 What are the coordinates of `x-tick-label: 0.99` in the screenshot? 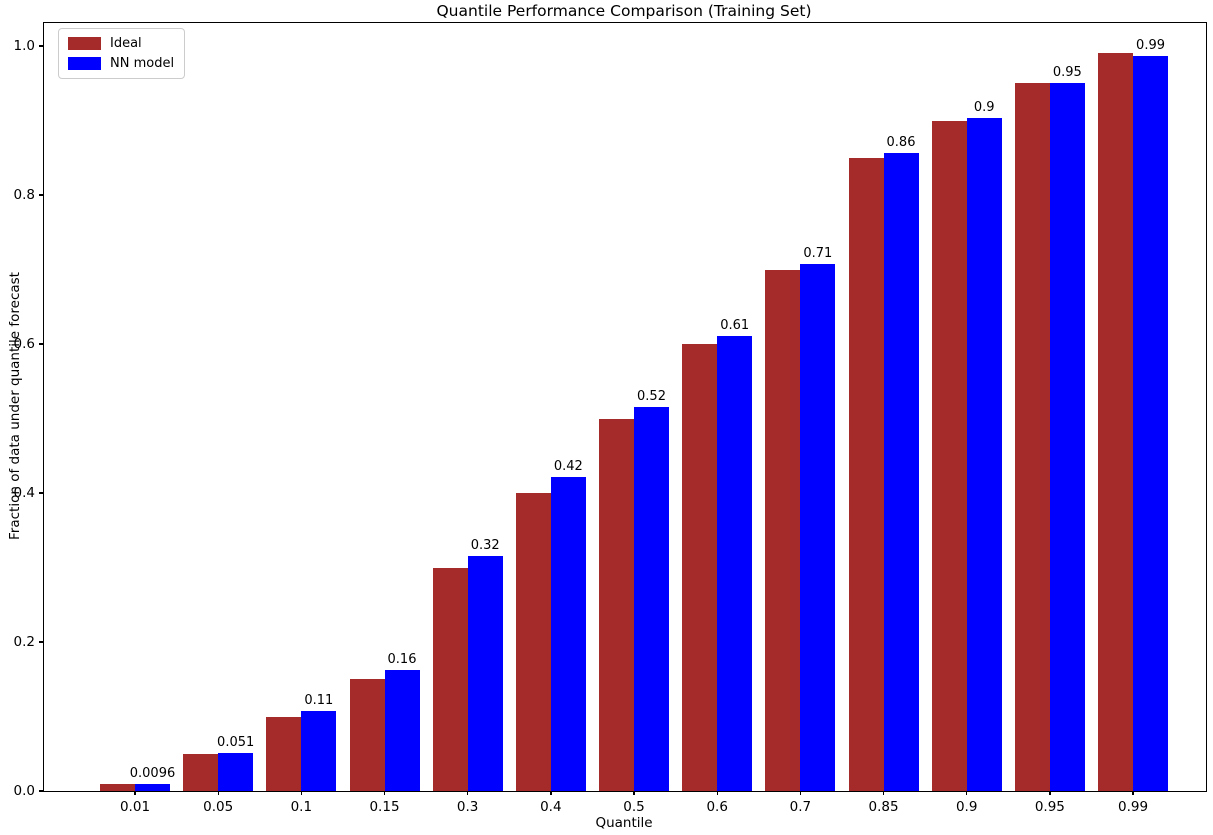 It's located at (1133, 807).